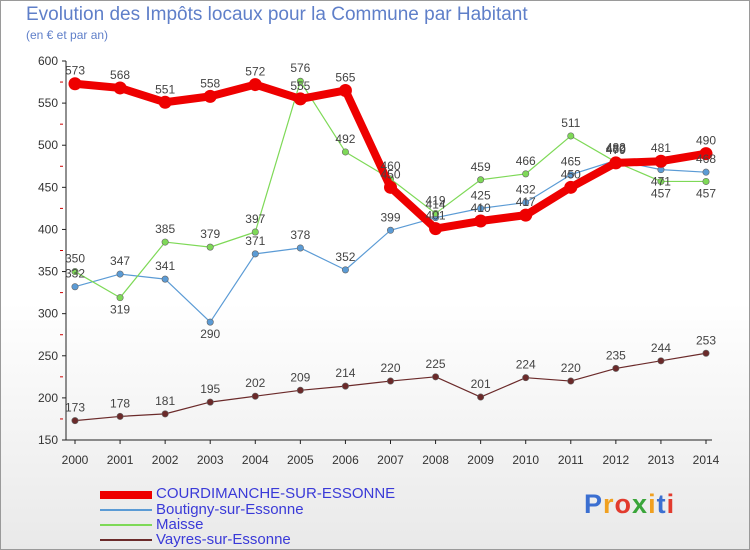  Describe the element at coordinates (48, 145) in the screenshot. I see `y-tick-label: 500` at that location.